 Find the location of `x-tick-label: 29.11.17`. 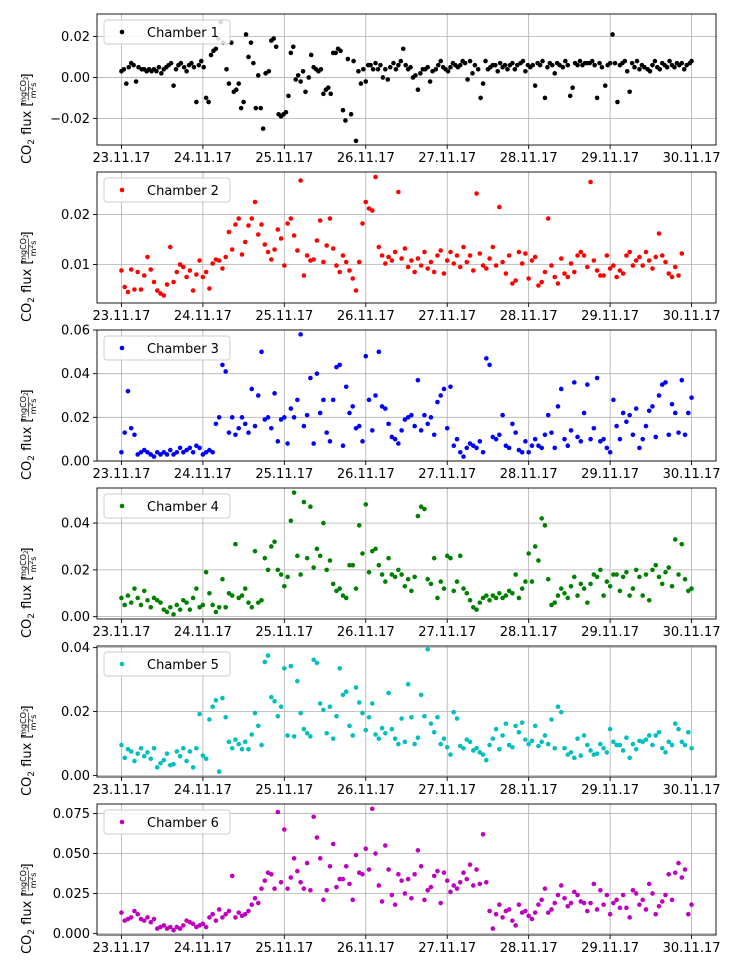

x-tick-label: 29.11.17 is located at coordinates (610, 316).